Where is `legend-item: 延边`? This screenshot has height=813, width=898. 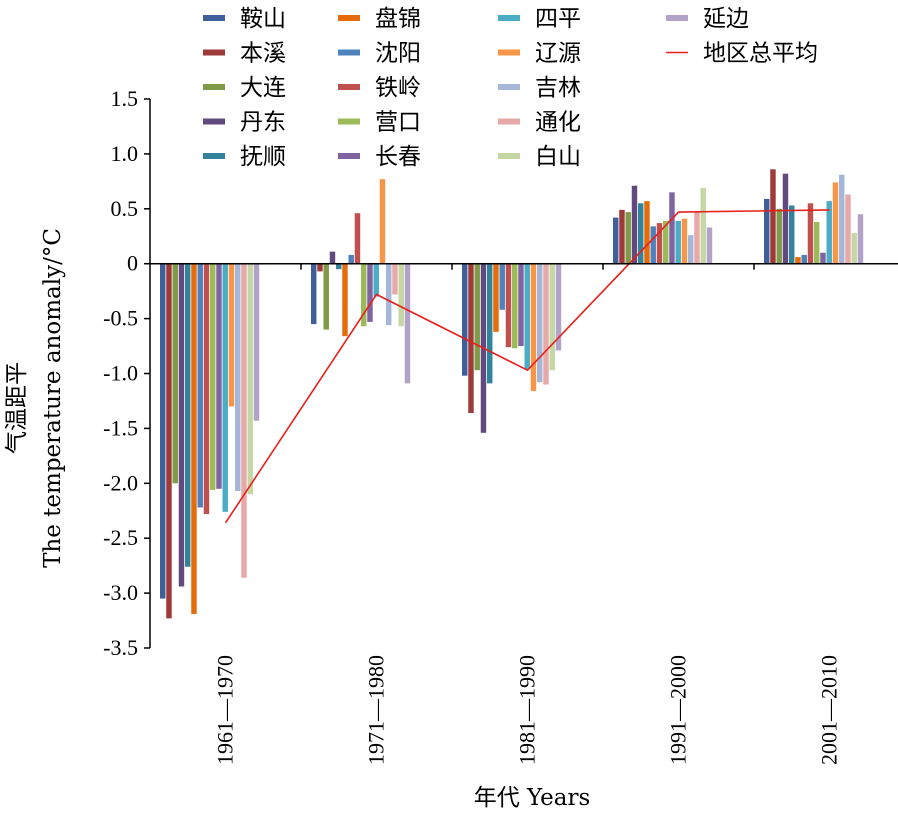 legend-item: 延边 is located at coordinates (707, 19).